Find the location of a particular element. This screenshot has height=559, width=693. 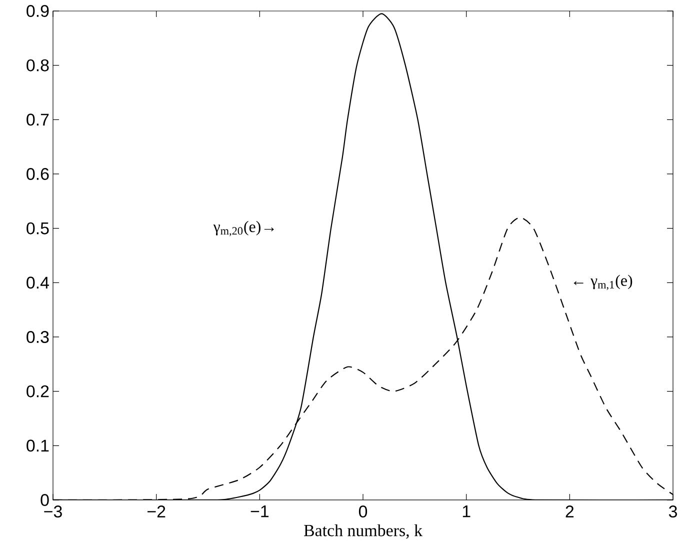

y-tick-label: 0 is located at coordinates (44, 500).